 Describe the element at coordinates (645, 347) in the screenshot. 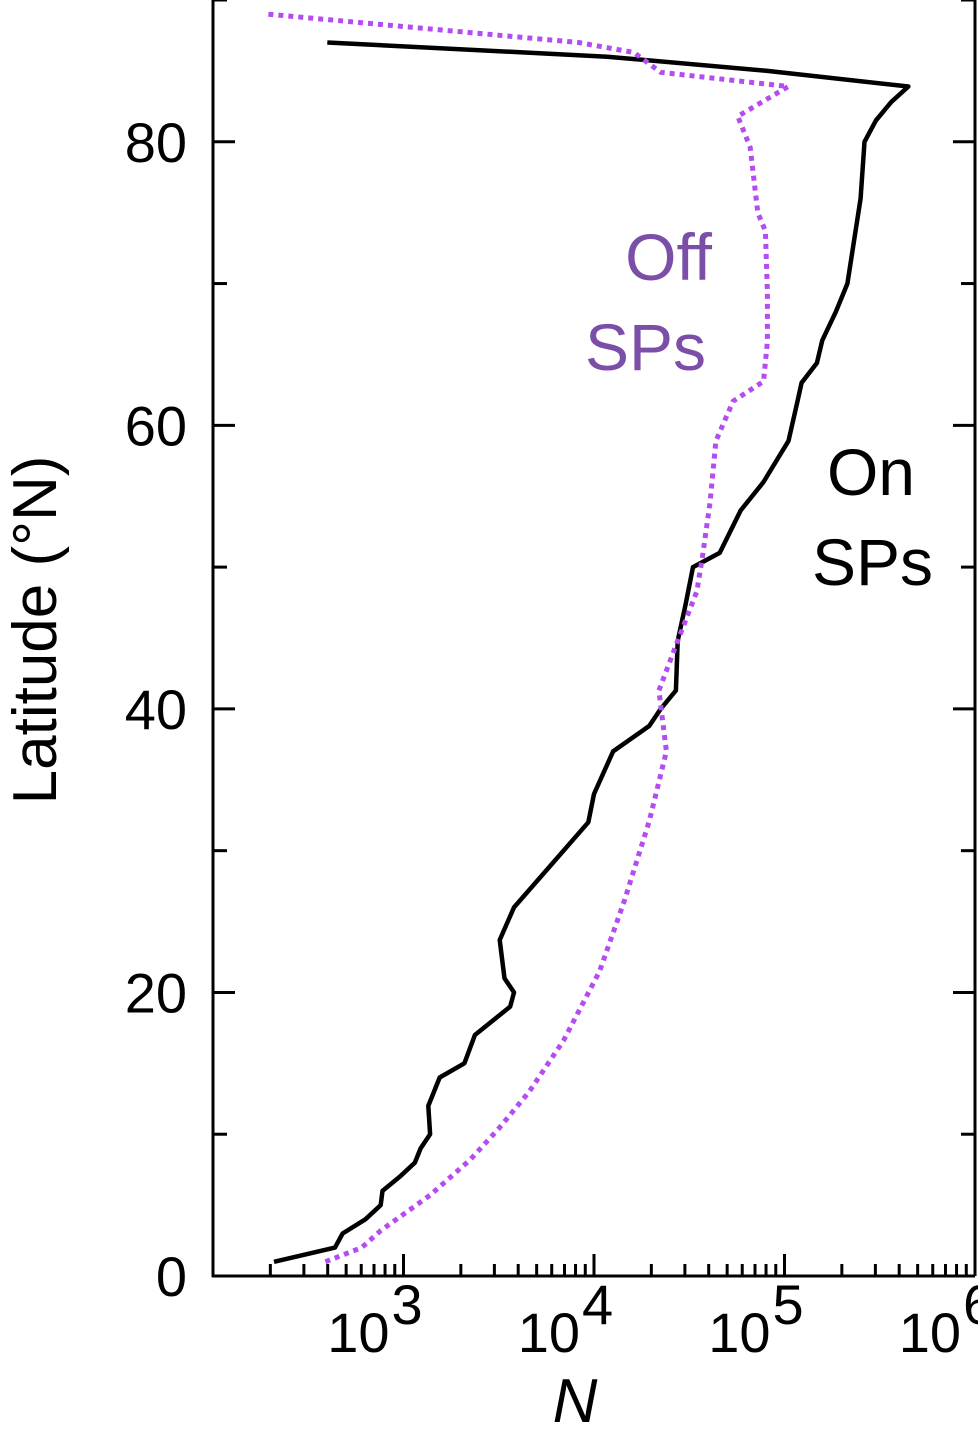

I see `off-sps-annotation: SPs` at that location.